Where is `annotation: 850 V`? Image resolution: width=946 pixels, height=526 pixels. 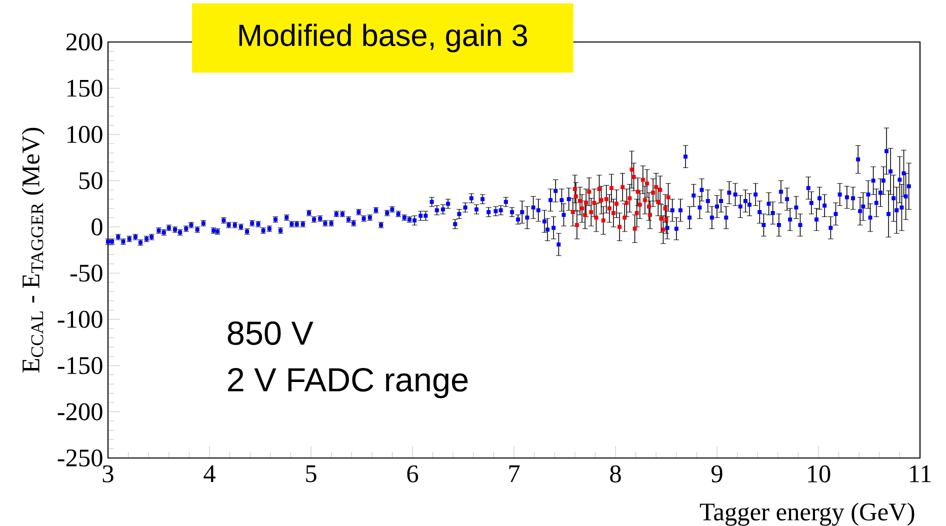 annotation: 850 V is located at coordinates (271, 333).